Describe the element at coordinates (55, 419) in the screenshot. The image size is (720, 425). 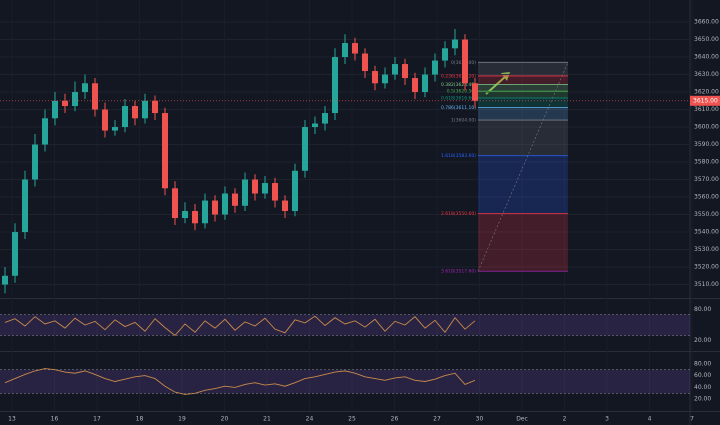
I see `x-tick-label: 16` at that location.